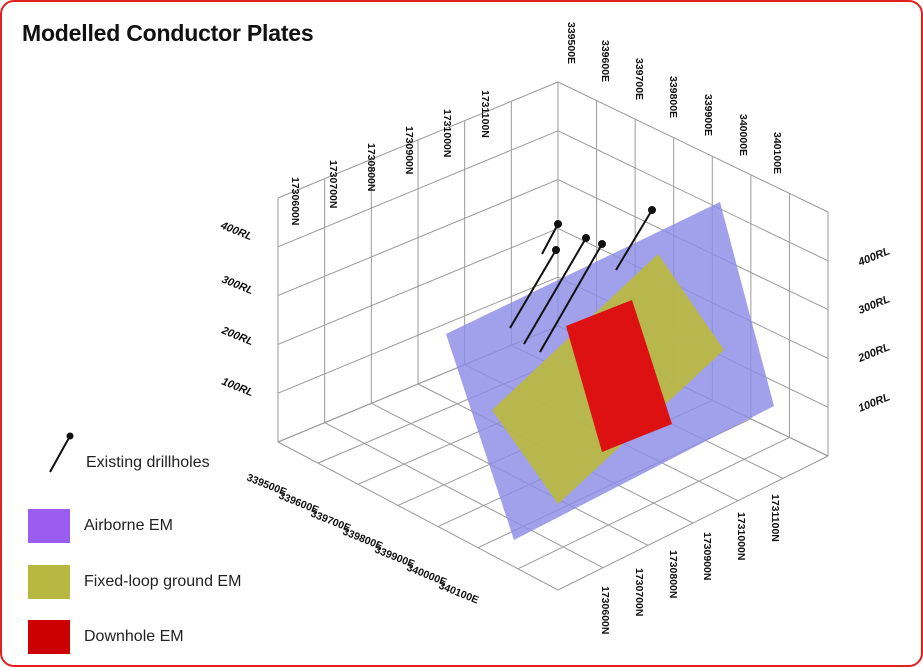  What do you see at coordinates (49, 582) in the screenshot?
I see `legend-swatch-fixed-loop` at bounding box center [49, 582].